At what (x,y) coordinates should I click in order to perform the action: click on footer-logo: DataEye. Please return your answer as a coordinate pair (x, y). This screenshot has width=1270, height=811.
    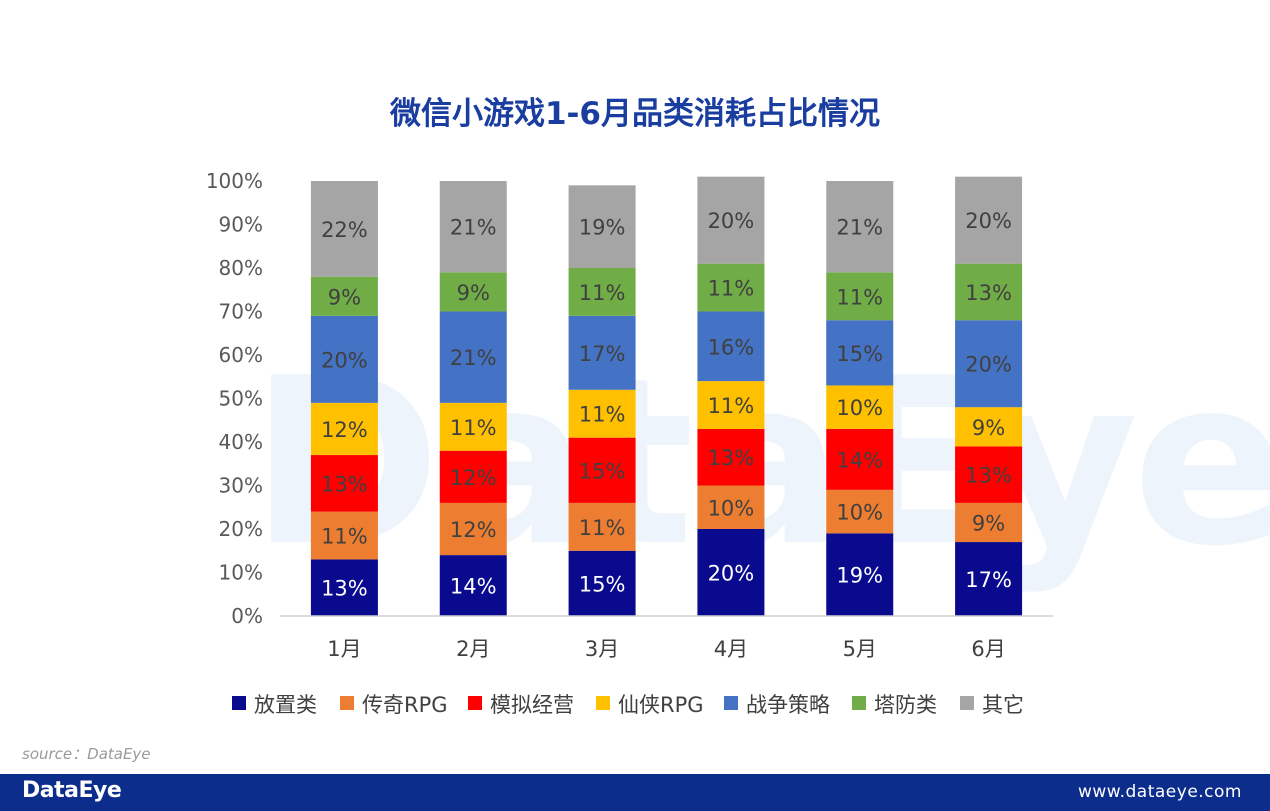
    Looking at the image, I should click on (72, 790).